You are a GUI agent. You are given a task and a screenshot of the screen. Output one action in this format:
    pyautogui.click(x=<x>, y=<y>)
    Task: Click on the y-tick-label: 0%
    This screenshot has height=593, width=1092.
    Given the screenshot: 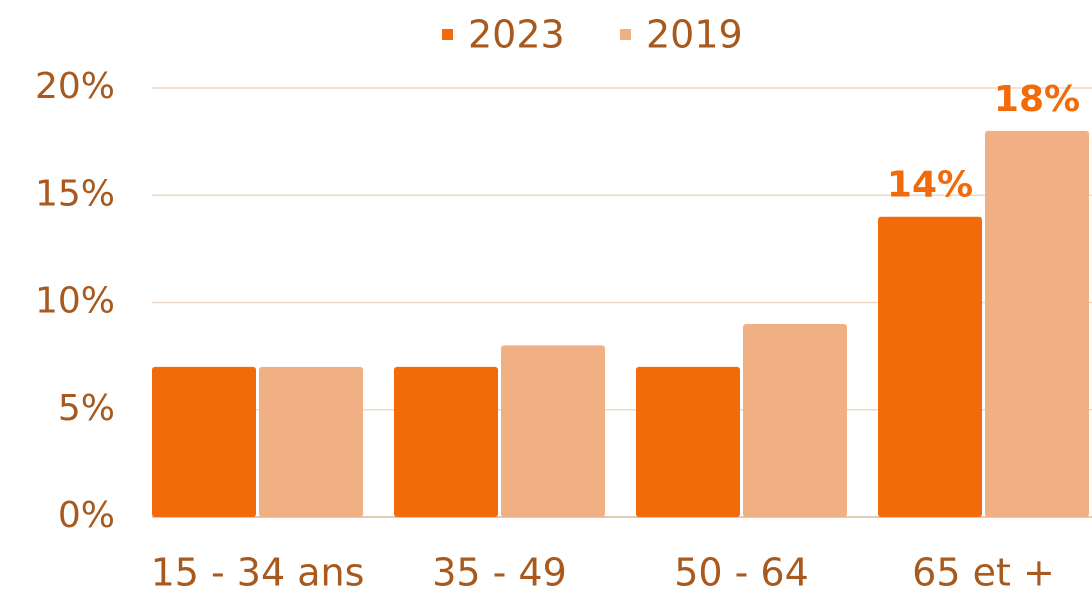 What is the action you would take?
    pyautogui.click(x=86, y=515)
    